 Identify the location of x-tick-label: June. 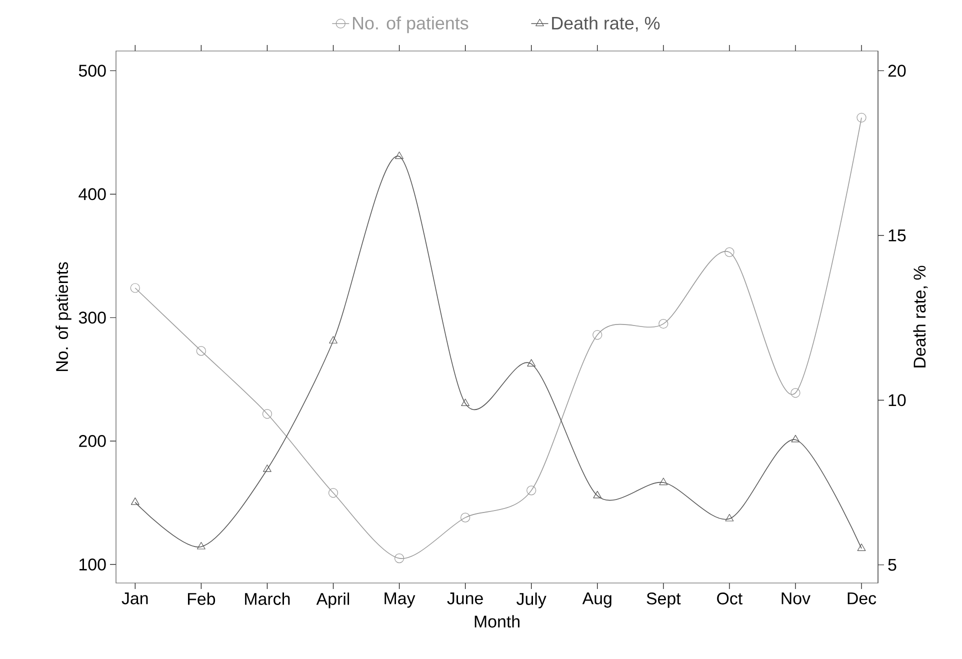
(465, 598).